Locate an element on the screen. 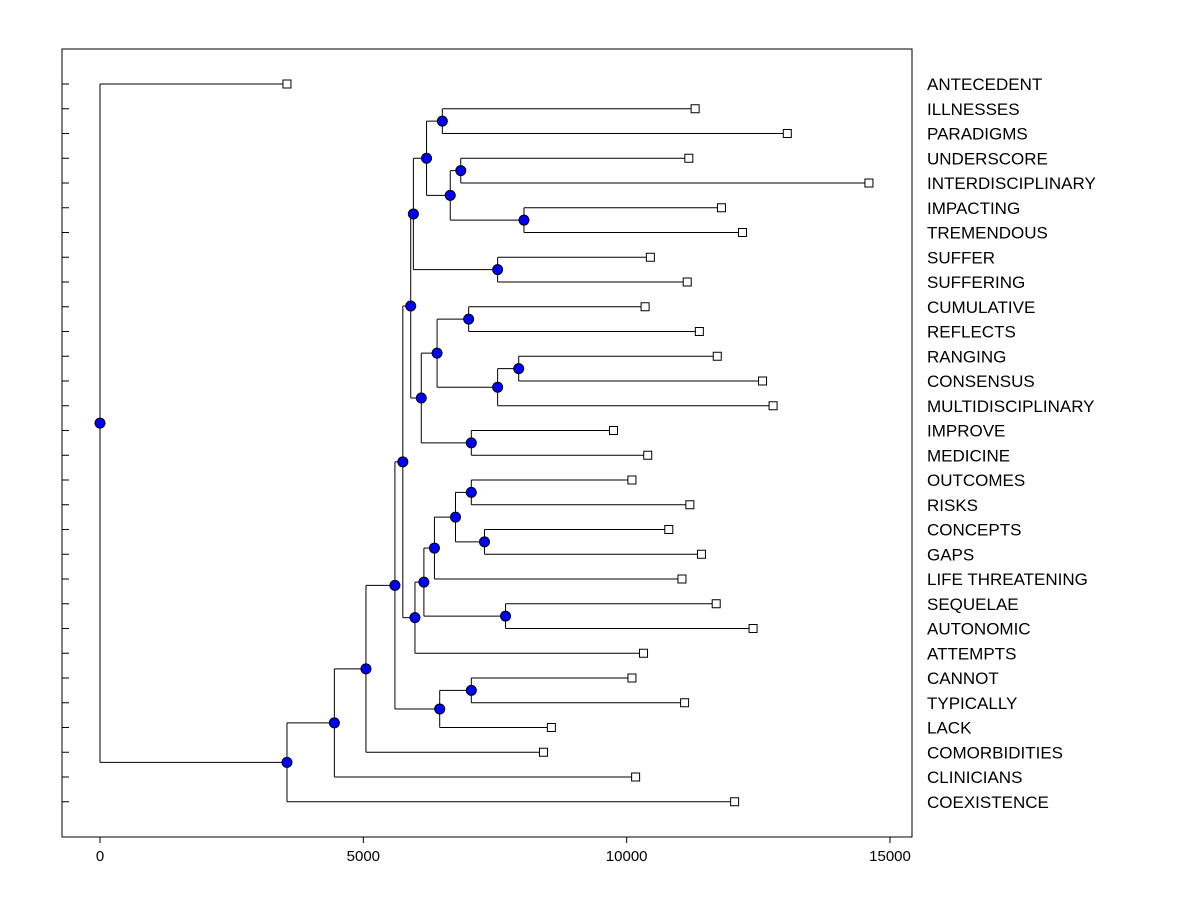 The height and width of the screenshot is (900, 1200). x-tick-label: 0 is located at coordinates (100, 856).